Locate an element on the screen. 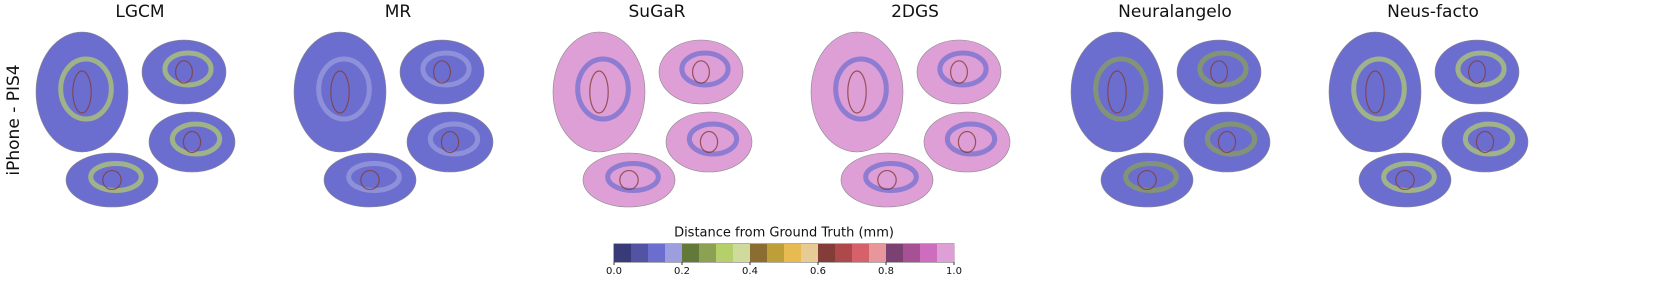 Image resolution: width=1661 pixels, height=296 pixels. colorbar-tick-label: 0.6 is located at coordinates (818, 271).